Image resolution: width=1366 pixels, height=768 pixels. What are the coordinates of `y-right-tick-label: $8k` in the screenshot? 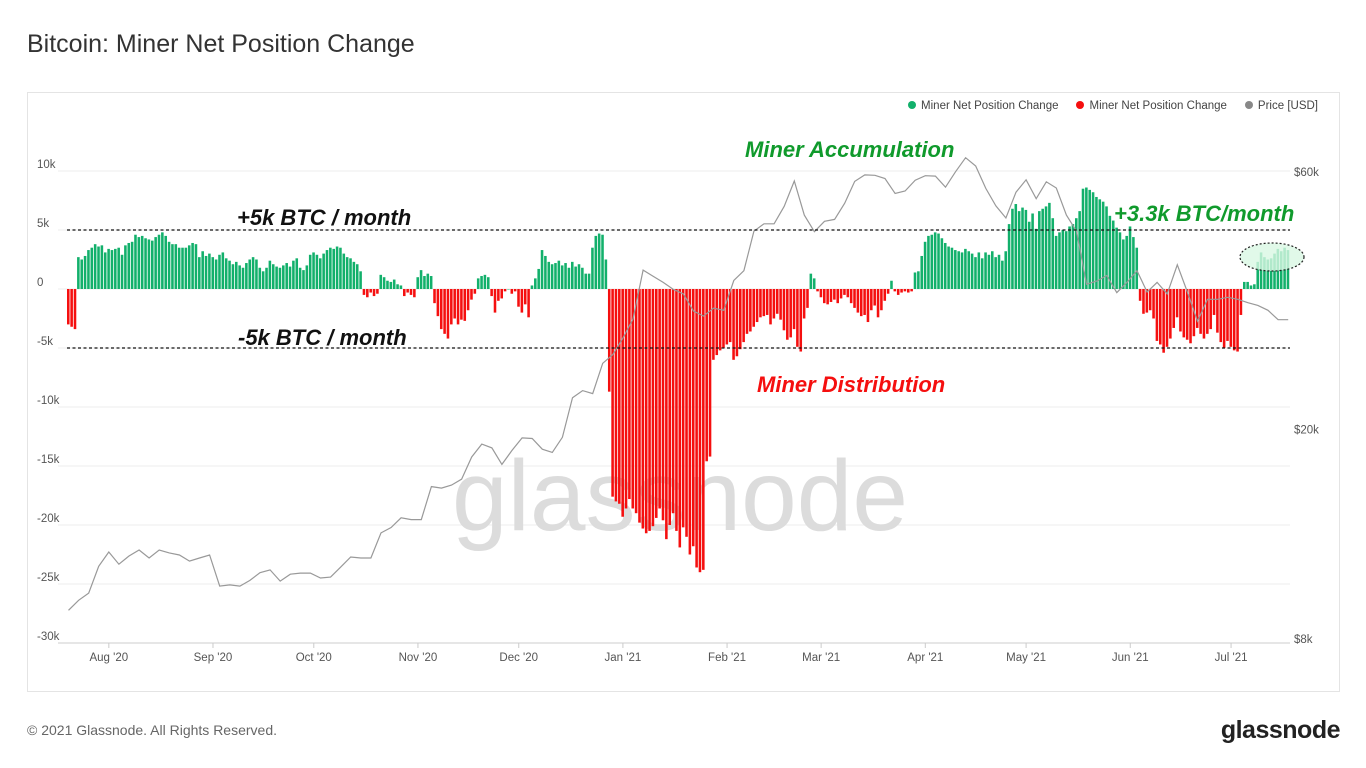 It's located at (1303, 640).